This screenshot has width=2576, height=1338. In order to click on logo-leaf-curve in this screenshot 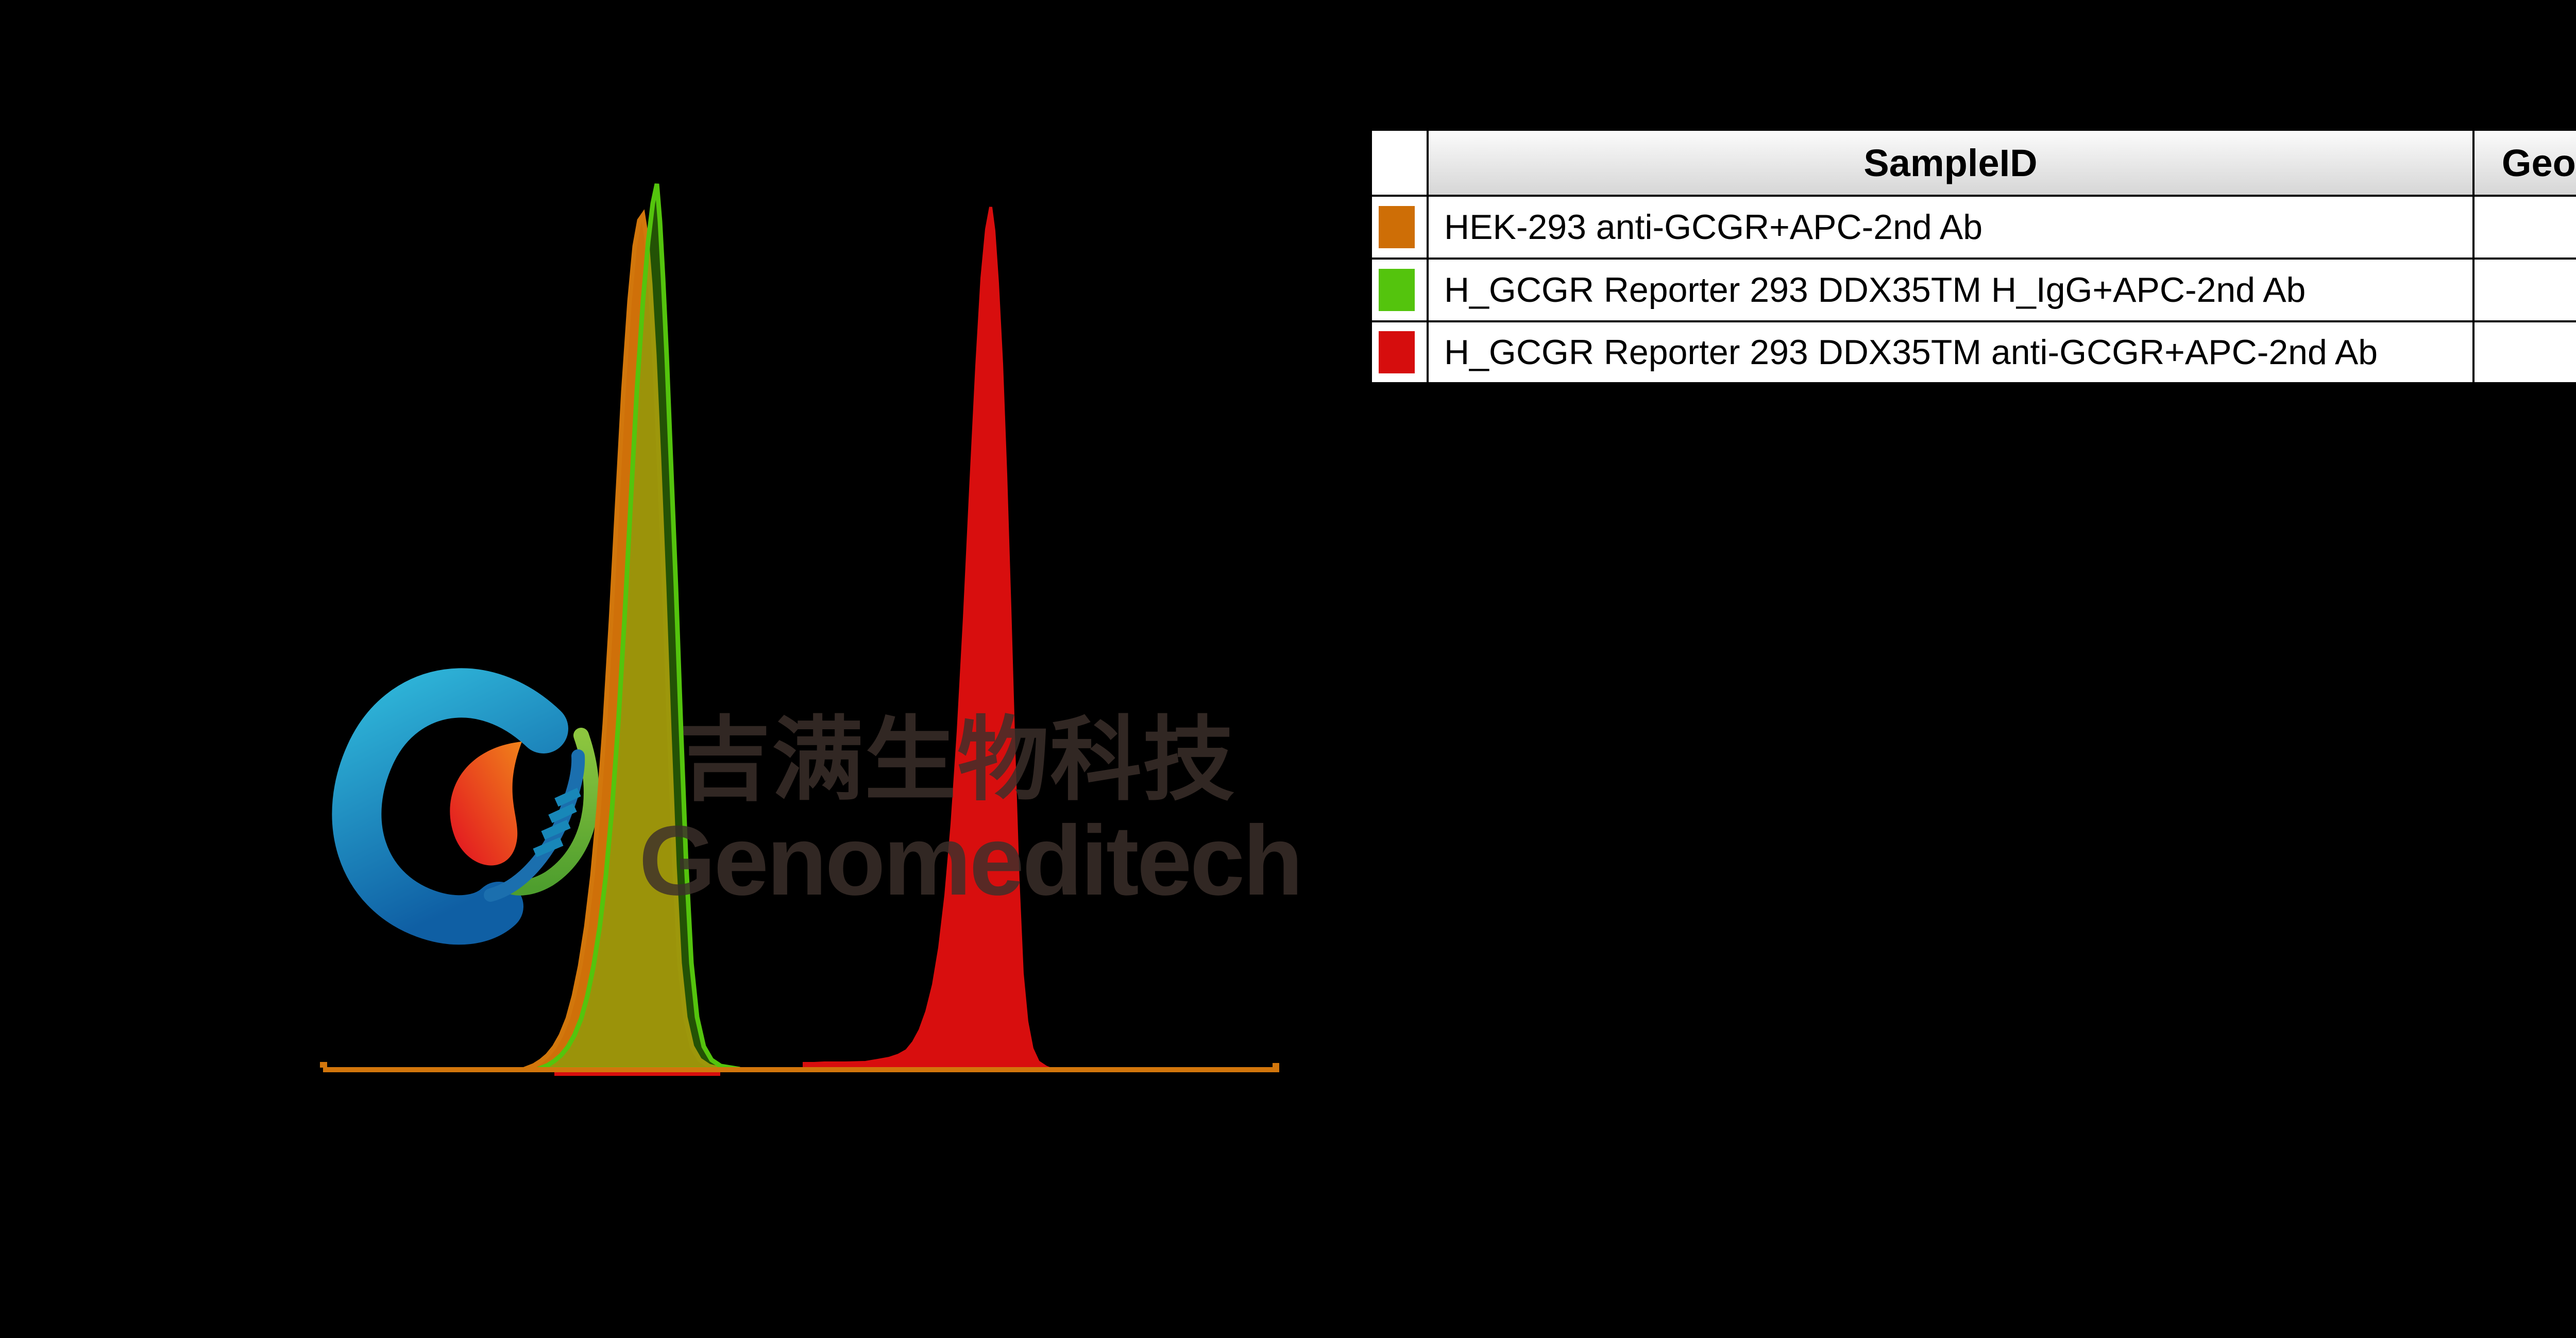, I will do `click(552, 812)`.